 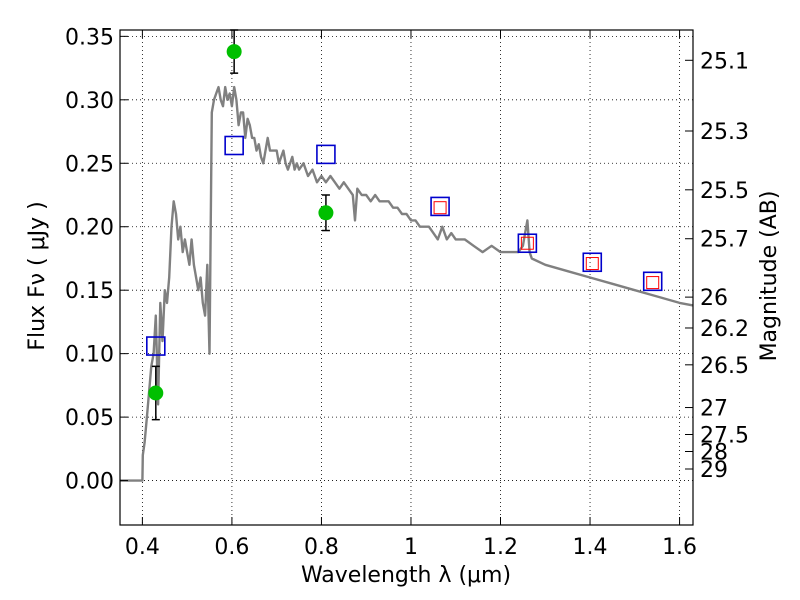 I want to click on y2-tick-label: 25.1, so click(x=724, y=61).